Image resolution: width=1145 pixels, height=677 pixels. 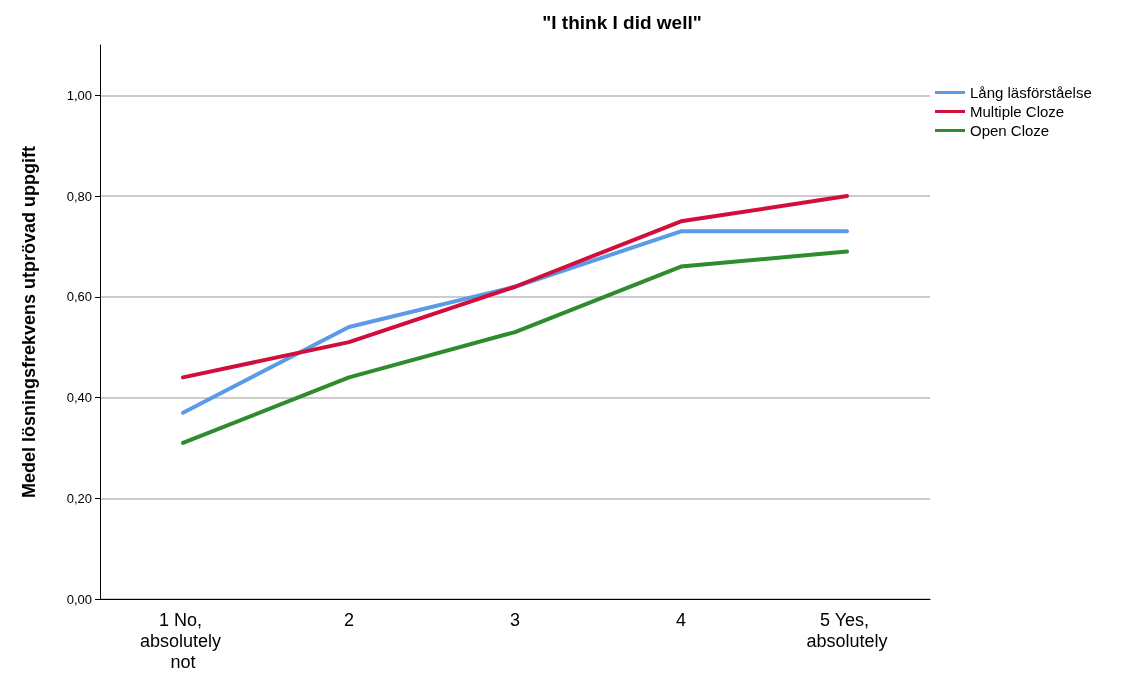 What do you see at coordinates (1031, 92) in the screenshot?
I see `legend-label: Lång läsförståelse` at bounding box center [1031, 92].